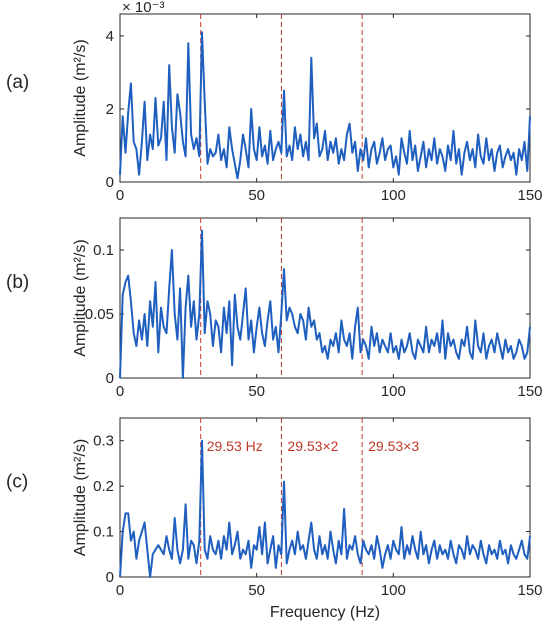 This screenshot has height=626, width=550. What do you see at coordinates (17, 482) in the screenshot?
I see `panel-label: (c)` at bounding box center [17, 482].